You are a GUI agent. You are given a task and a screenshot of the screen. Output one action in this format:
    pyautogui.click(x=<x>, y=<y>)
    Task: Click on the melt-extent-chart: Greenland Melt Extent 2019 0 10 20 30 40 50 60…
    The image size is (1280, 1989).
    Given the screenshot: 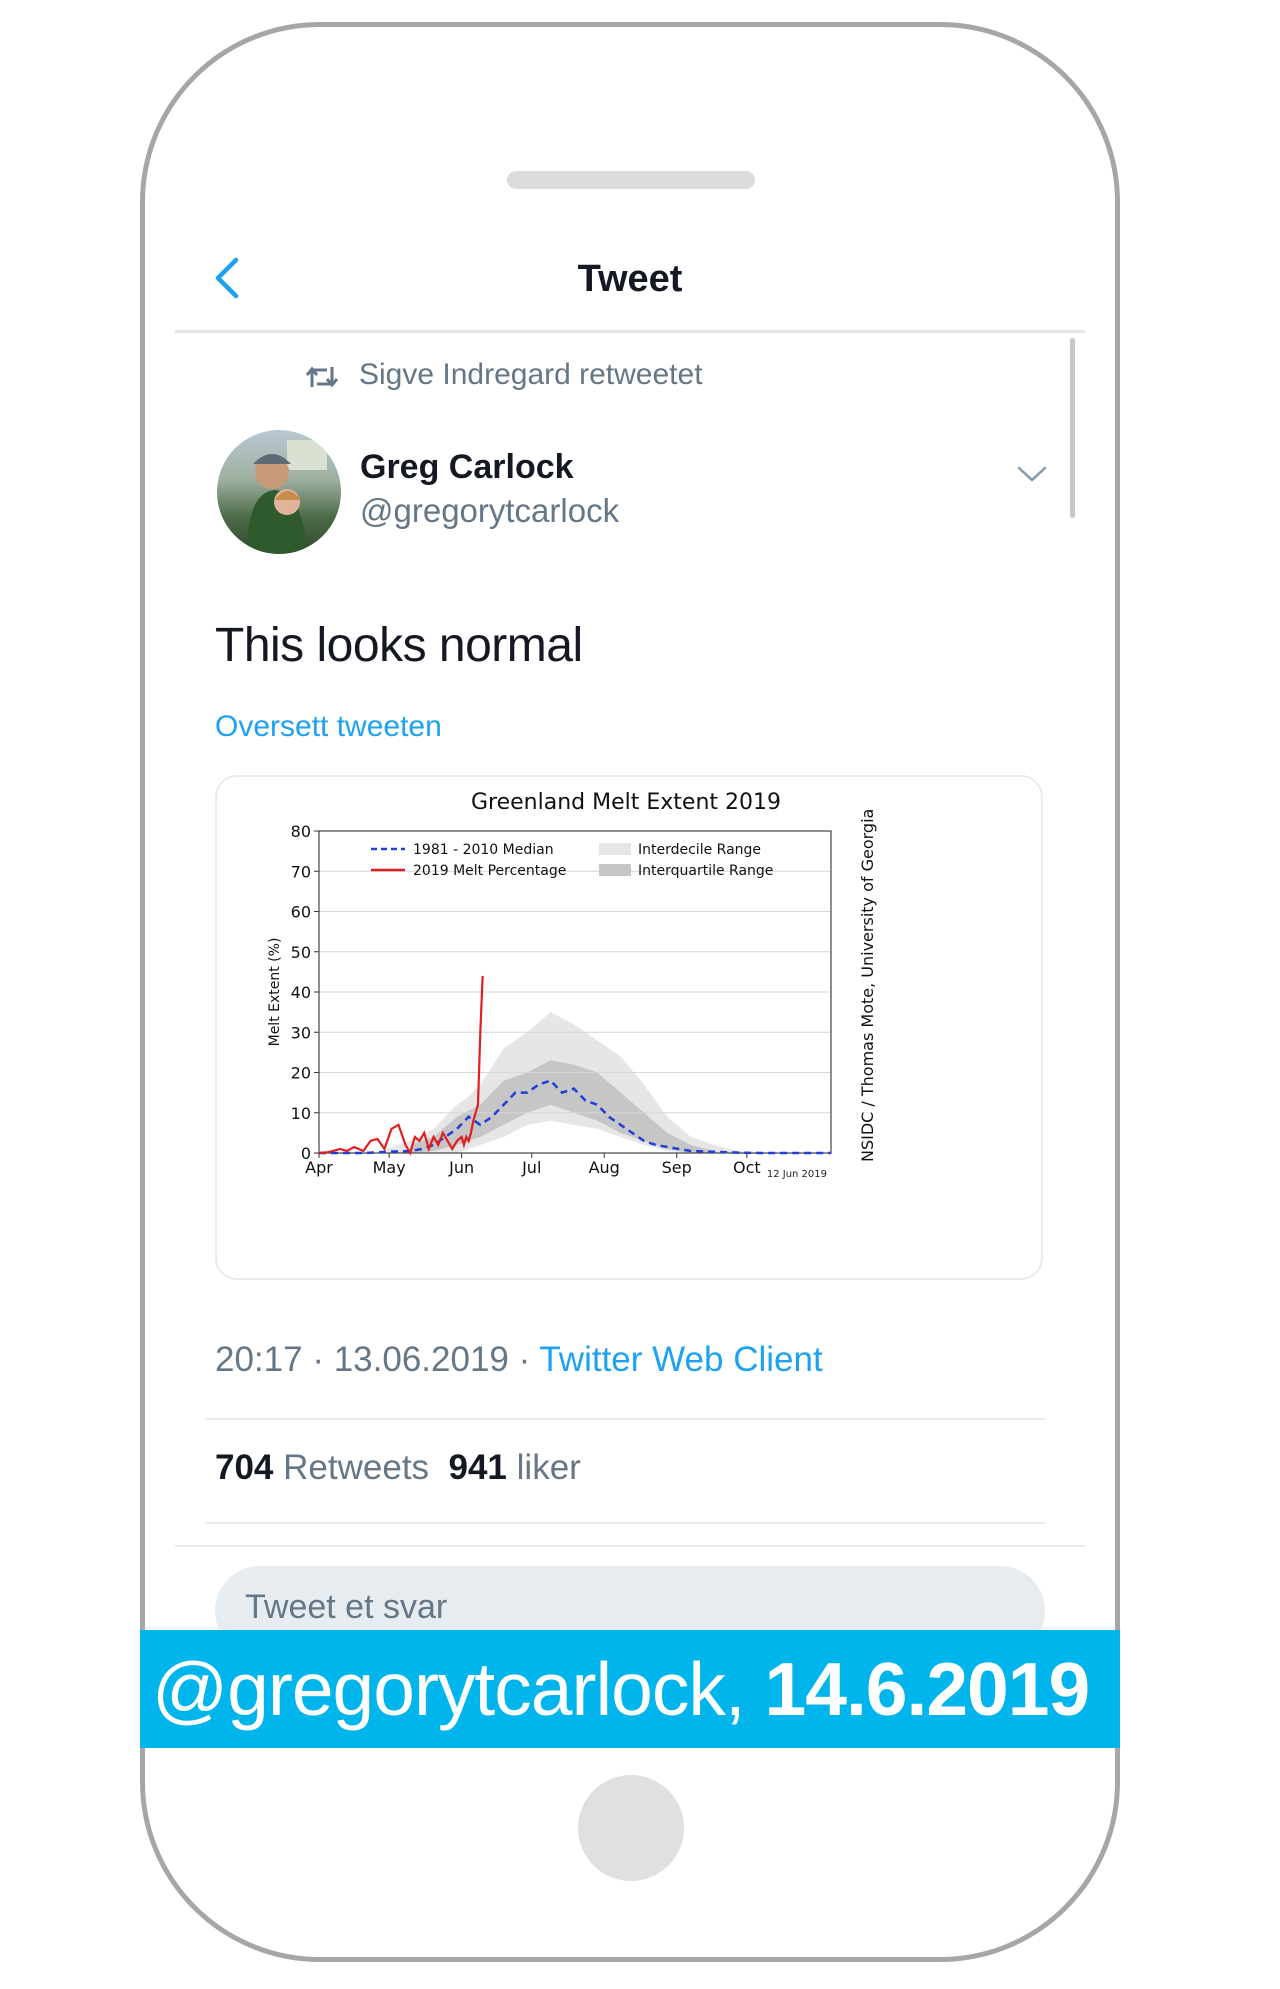 What is the action you would take?
    pyautogui.click(x=572, y=985)
    